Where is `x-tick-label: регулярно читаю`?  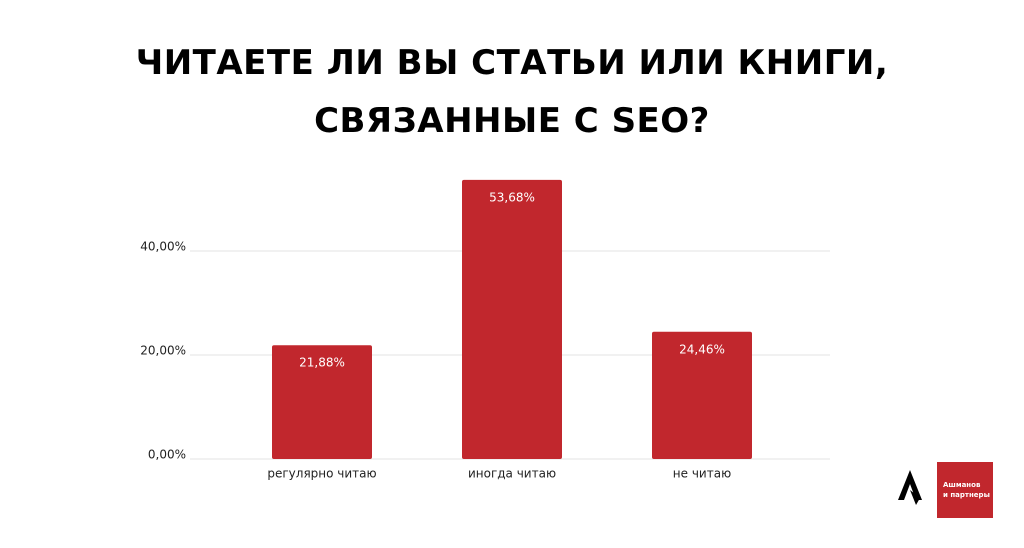 x-tick-label: регулярно читаю is located at coordinates (321, 474).